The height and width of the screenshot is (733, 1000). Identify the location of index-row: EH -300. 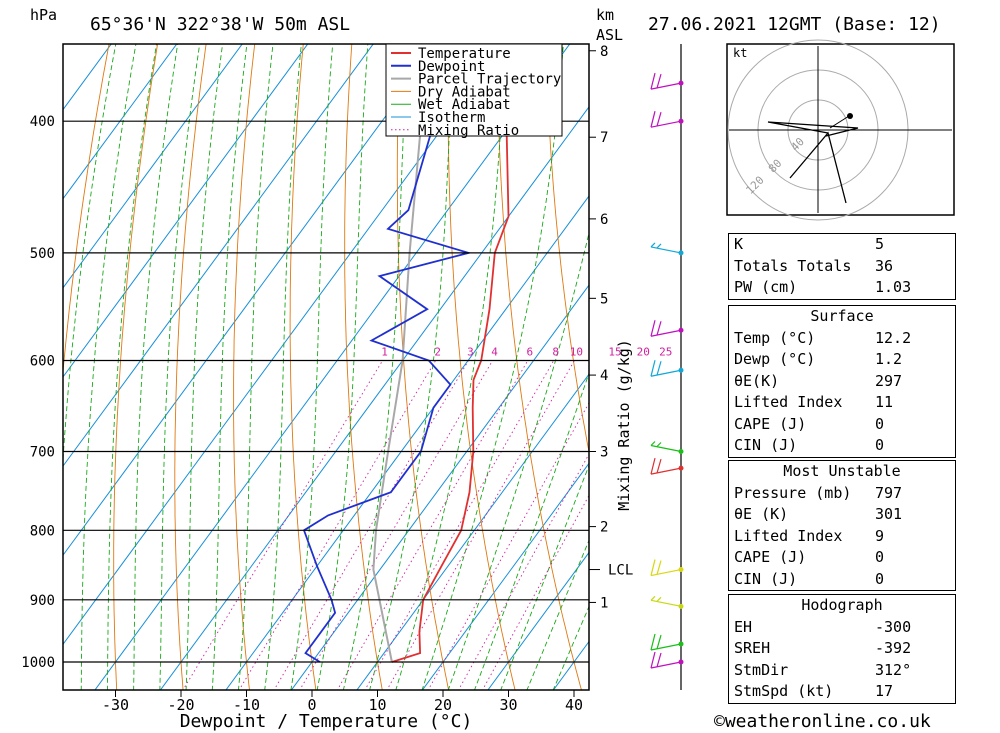
(823, 626).